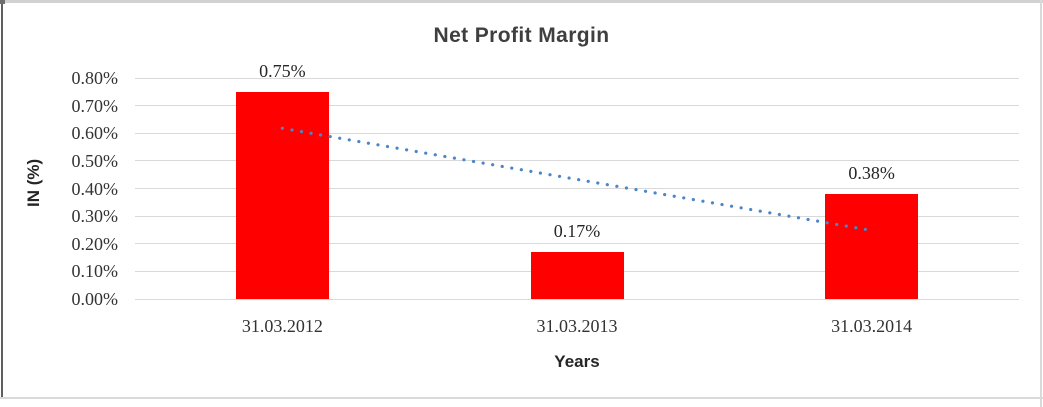 The image size is (1043, 407). Describe the element at coordinates (95, 216) in the screenshot. I see `y-axis-tick-label: 0.30%` at that location.